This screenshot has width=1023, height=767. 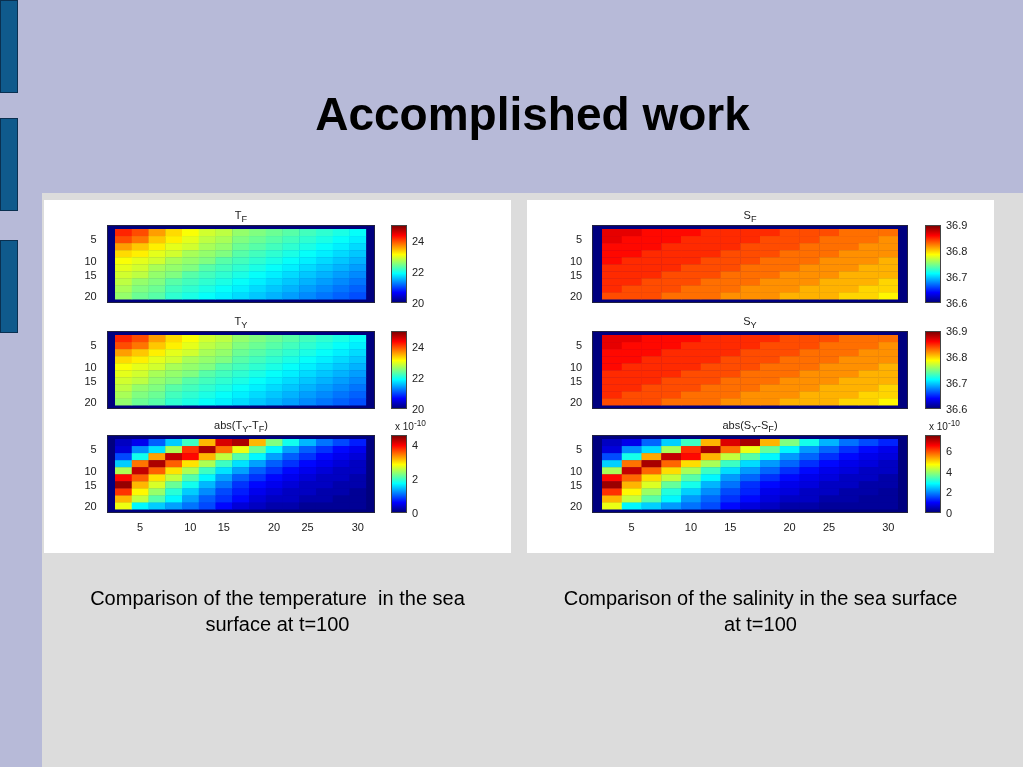 I want to click on text: Accomplished work, so click(x=532, y=114).